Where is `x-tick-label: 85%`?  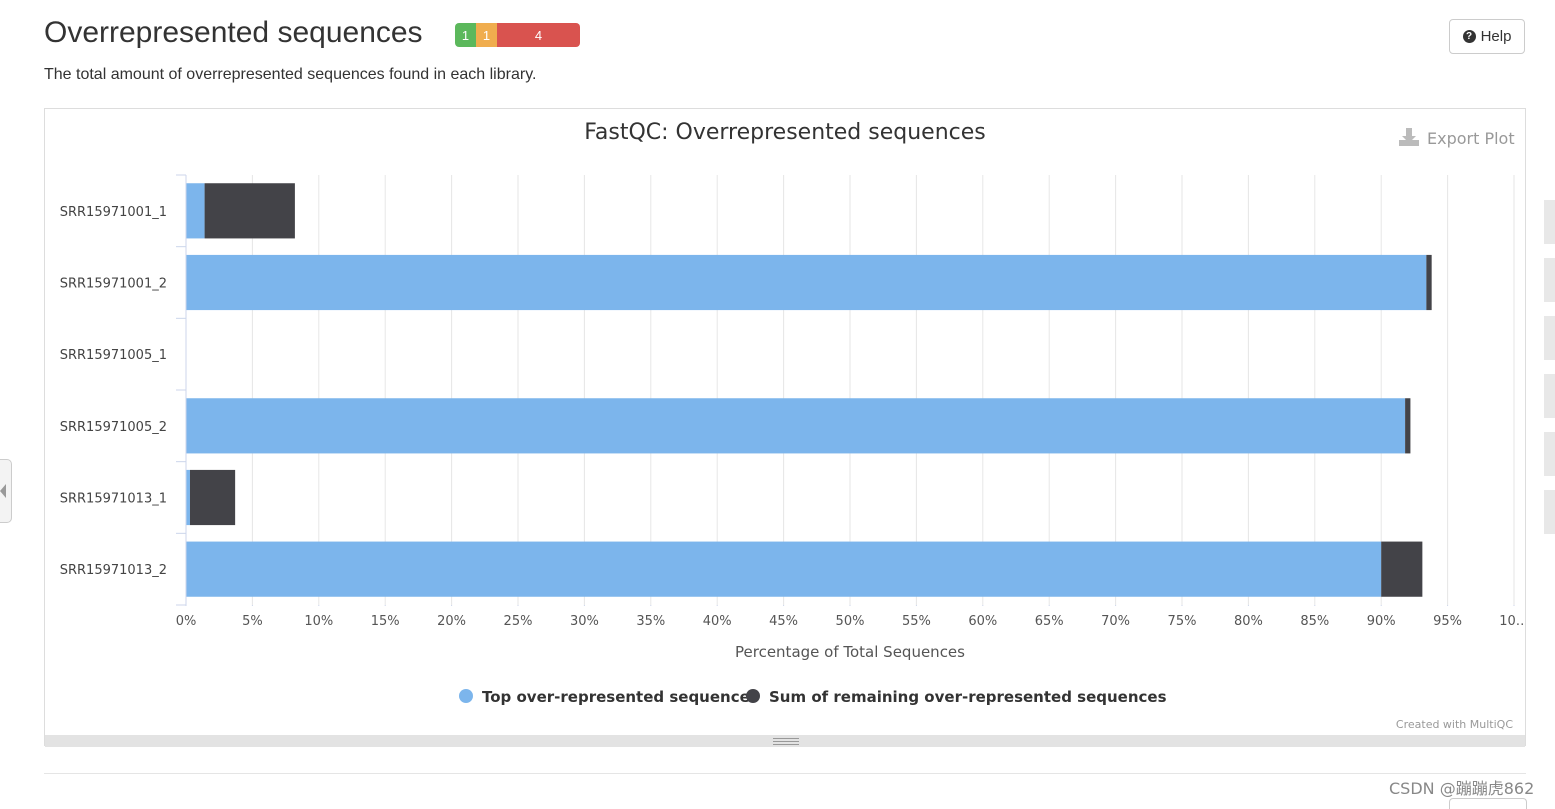
x-tick-label: 85% is located at coordinates (1314, 621).